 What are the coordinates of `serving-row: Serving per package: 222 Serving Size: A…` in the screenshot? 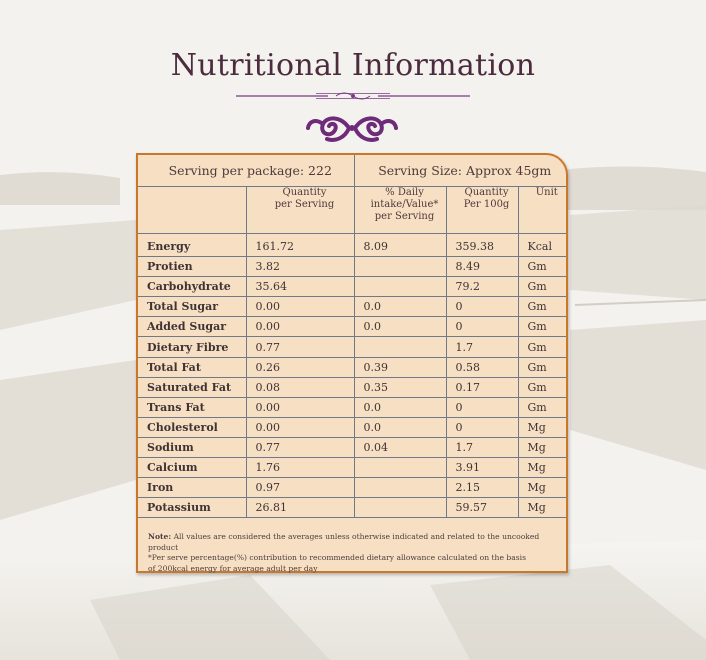 It's located at (352, 171).